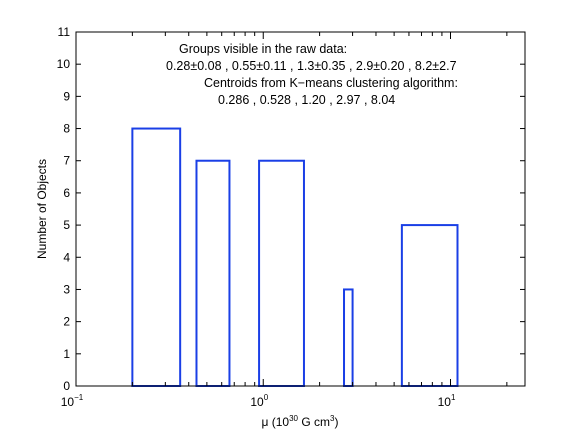 This screenshot has width=579, height=435. I want to click on y-tick-label: 3, so click(66, 289).